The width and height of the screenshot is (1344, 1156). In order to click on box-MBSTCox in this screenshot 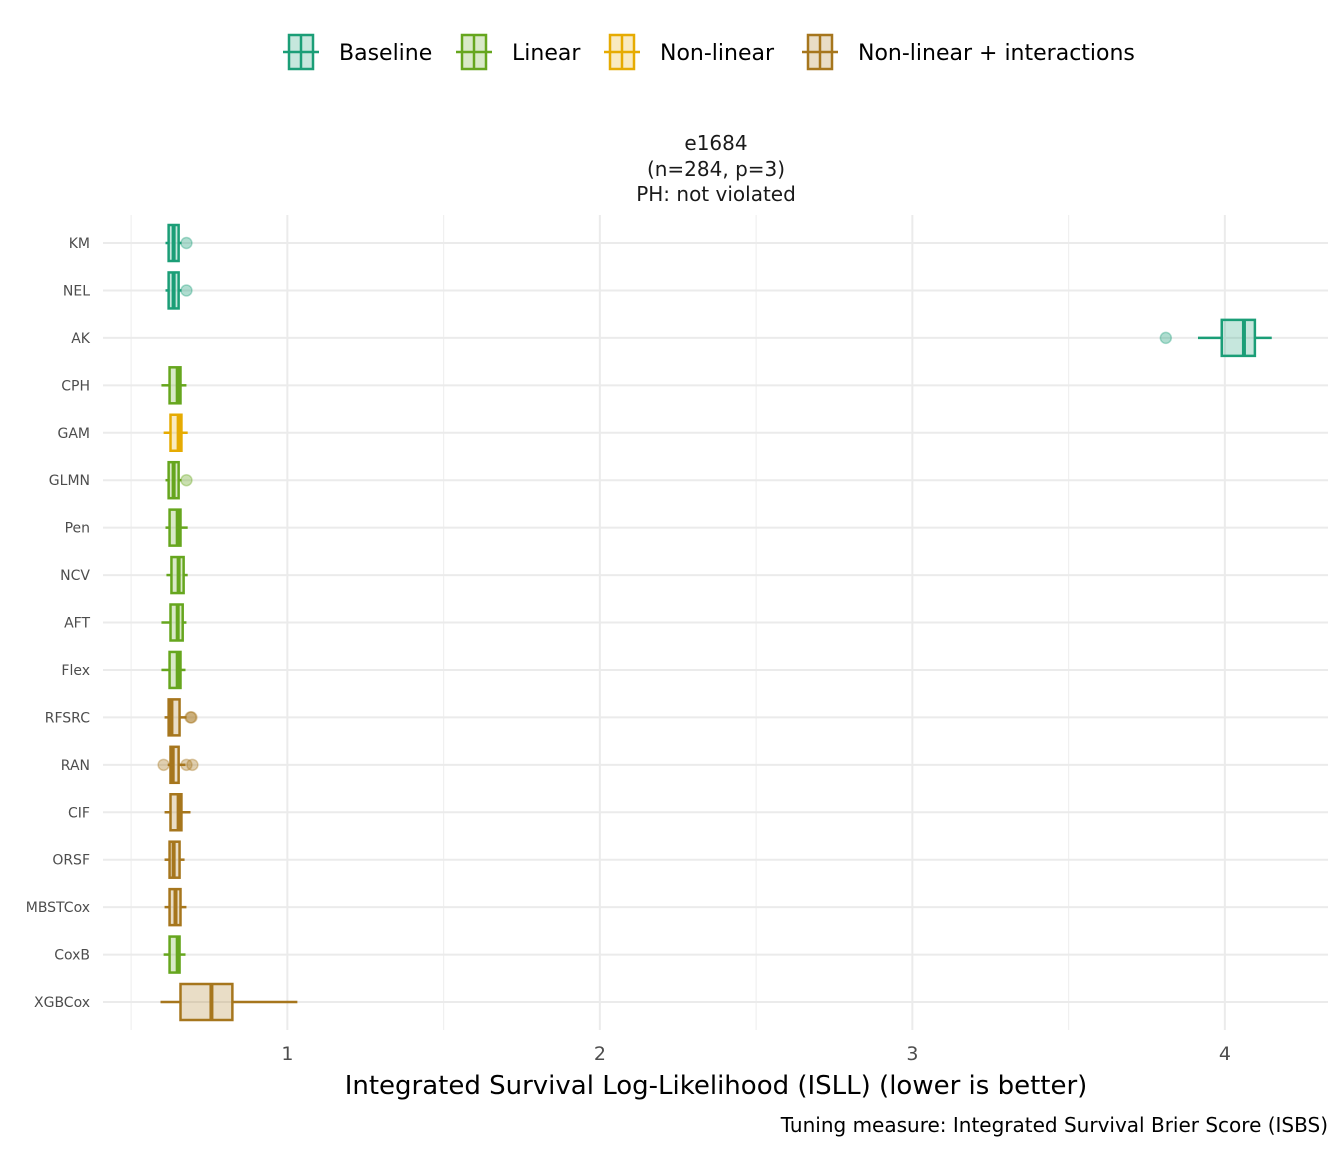, I will do `click(175, 907)`.